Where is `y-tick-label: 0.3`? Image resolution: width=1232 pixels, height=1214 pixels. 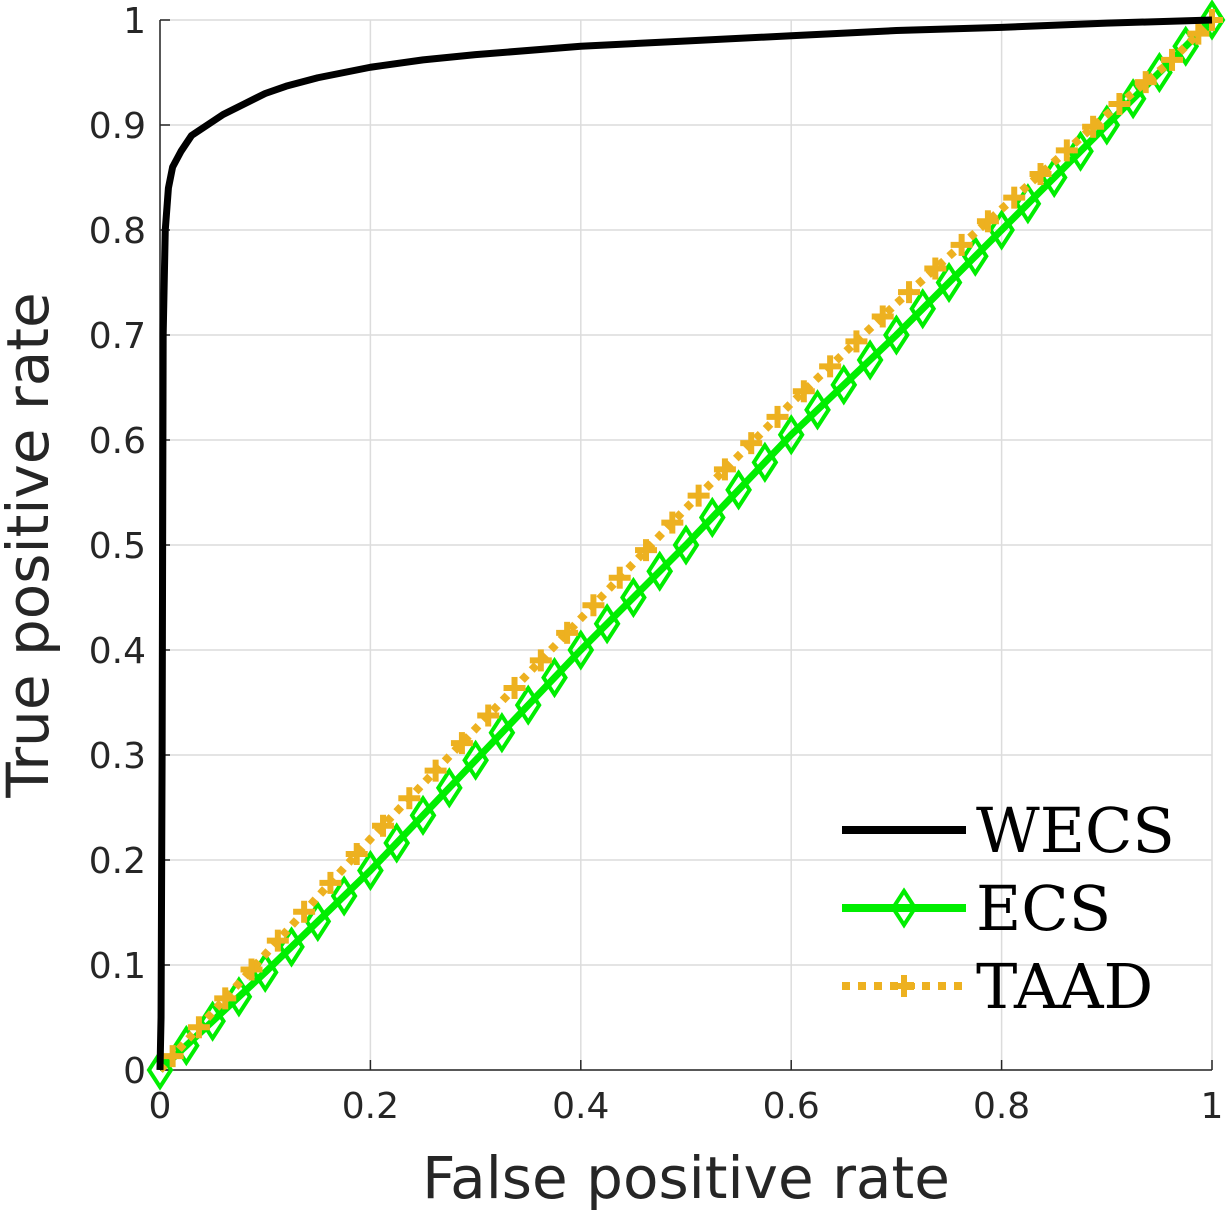 y-tick-label: 0.3 is located at coordinates (117, 756).